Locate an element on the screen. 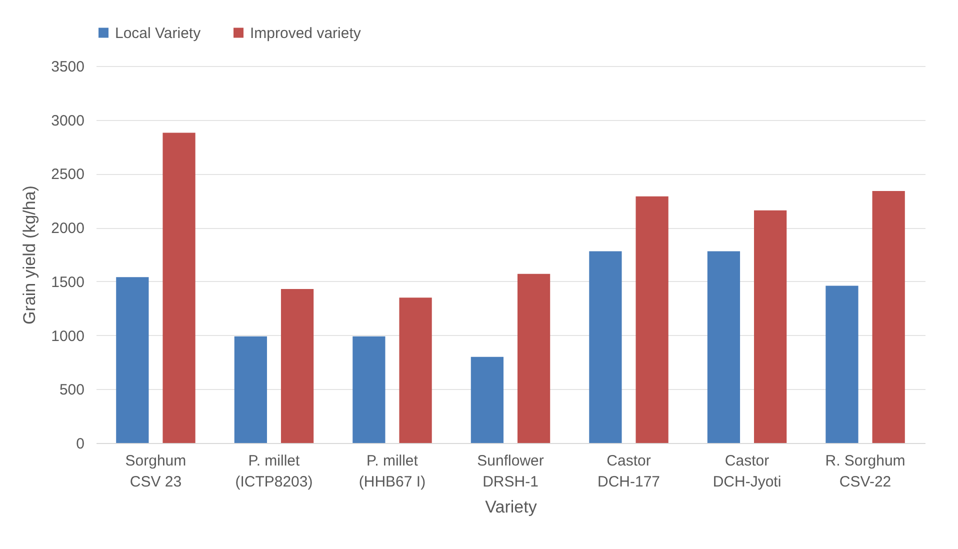 This screenshot has height=549, width=958. y-tick-label: 2500 is located at coordinates (67, 175).